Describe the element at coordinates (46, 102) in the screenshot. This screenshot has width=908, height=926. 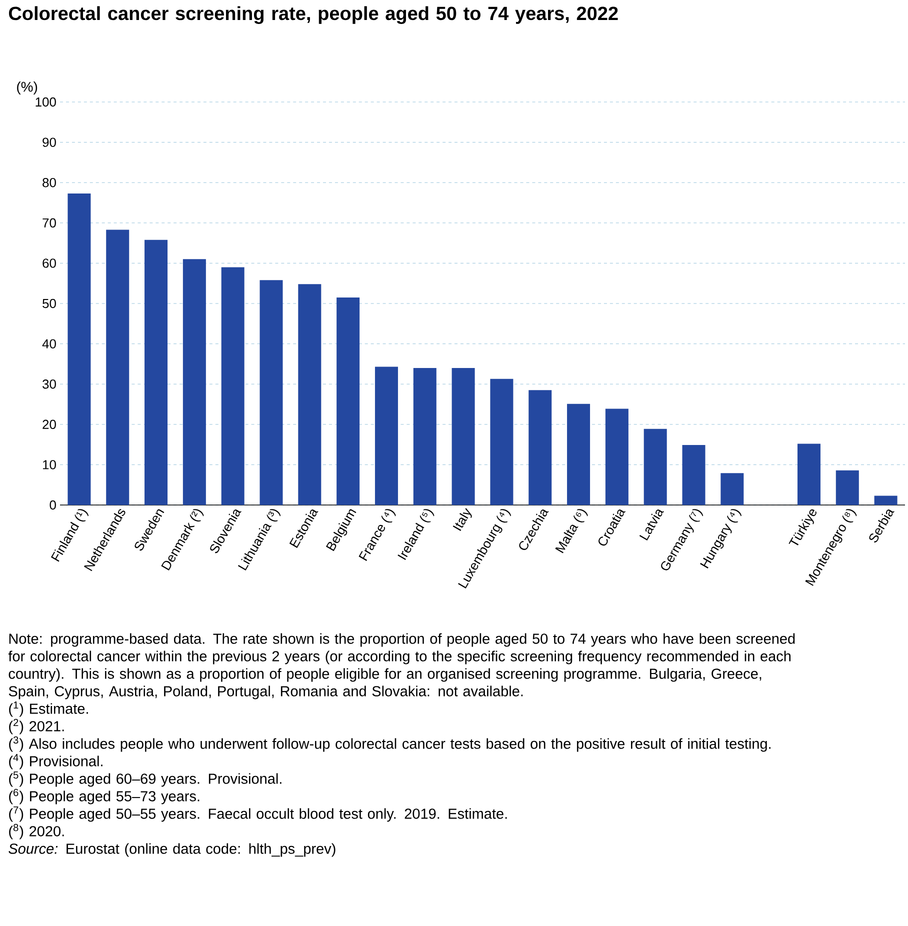
I see `y-tick-label: 100` at that location.